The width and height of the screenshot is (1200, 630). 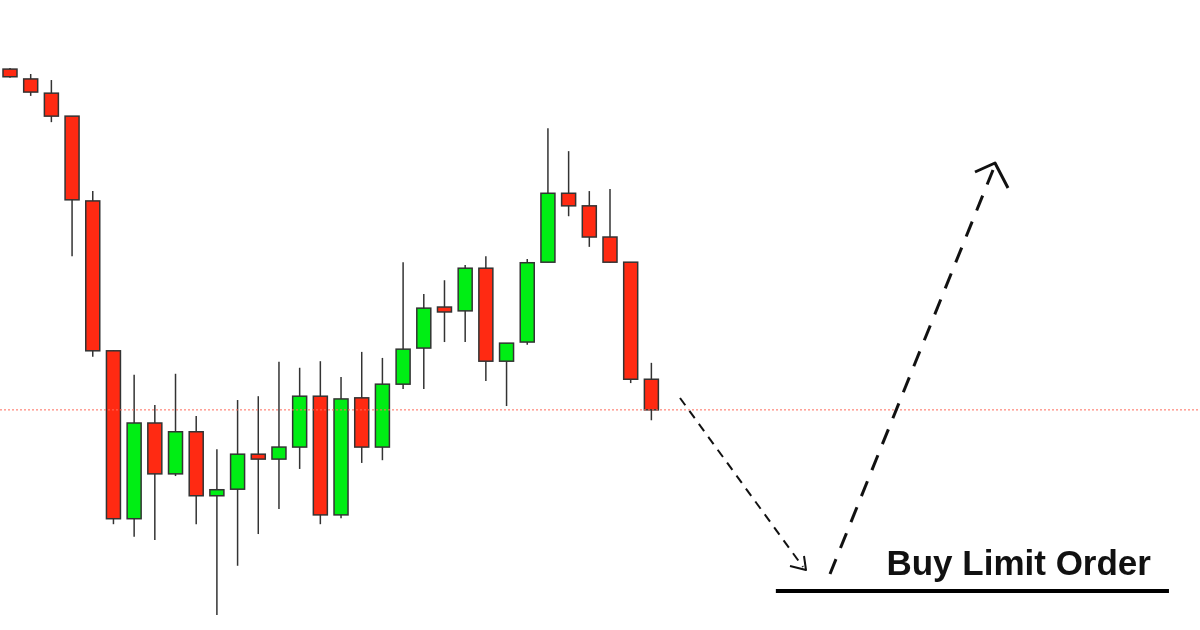 What do you see at coordinates (1019, 562) in the screenshot?
I see `ref-line-label: Buy Limit Order` at bounding box center [1019, 562].